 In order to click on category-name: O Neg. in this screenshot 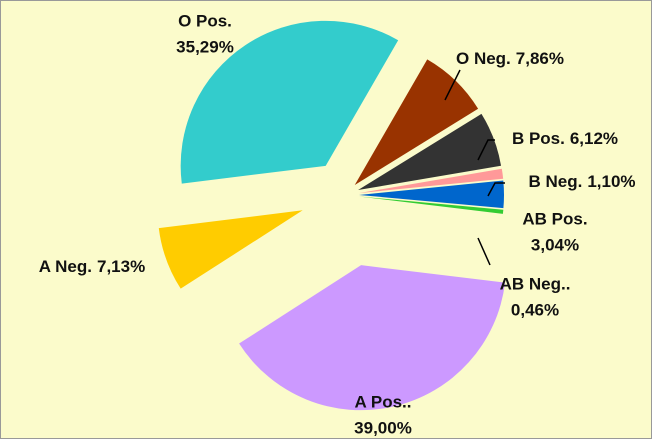, I will do `click(483, 58)`.